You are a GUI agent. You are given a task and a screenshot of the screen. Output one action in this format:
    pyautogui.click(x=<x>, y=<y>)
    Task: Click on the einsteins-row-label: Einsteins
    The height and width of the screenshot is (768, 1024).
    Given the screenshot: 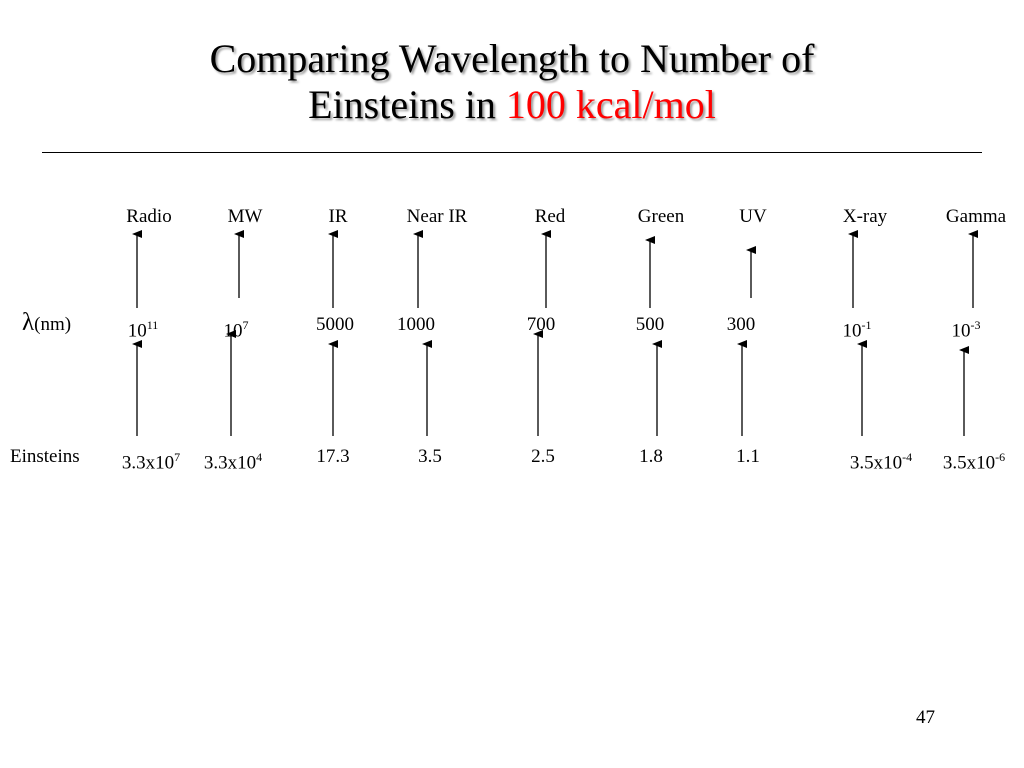 What is the action you would take?
    pyautogui.click(x=45, y=456)
    